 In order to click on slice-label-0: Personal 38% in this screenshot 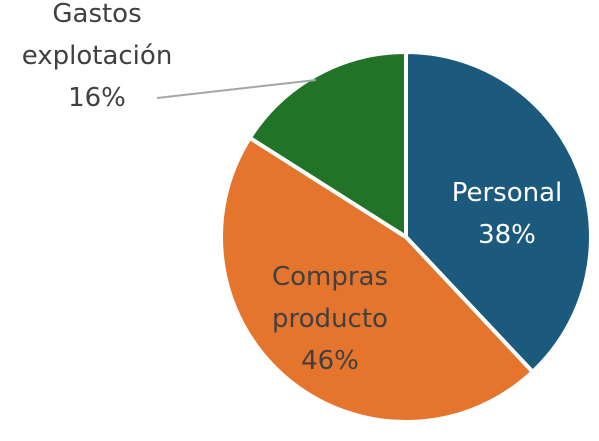, I will do `click(507, 214)`.